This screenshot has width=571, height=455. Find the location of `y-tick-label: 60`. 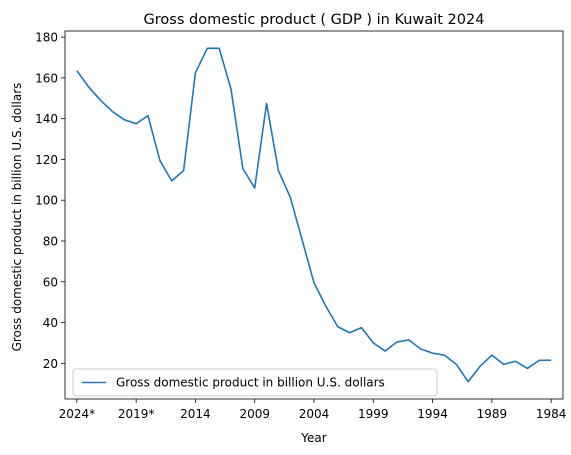

y-tick-label: 60 is located at coordinates (50, 282).